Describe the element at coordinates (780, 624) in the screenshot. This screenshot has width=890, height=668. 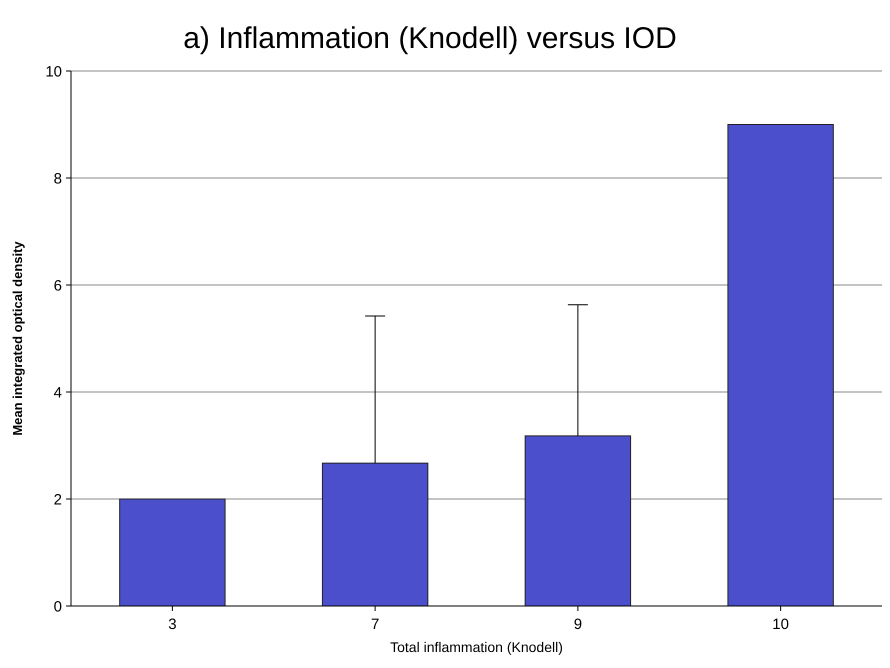
I see `x-tick-label: 10` at that location.